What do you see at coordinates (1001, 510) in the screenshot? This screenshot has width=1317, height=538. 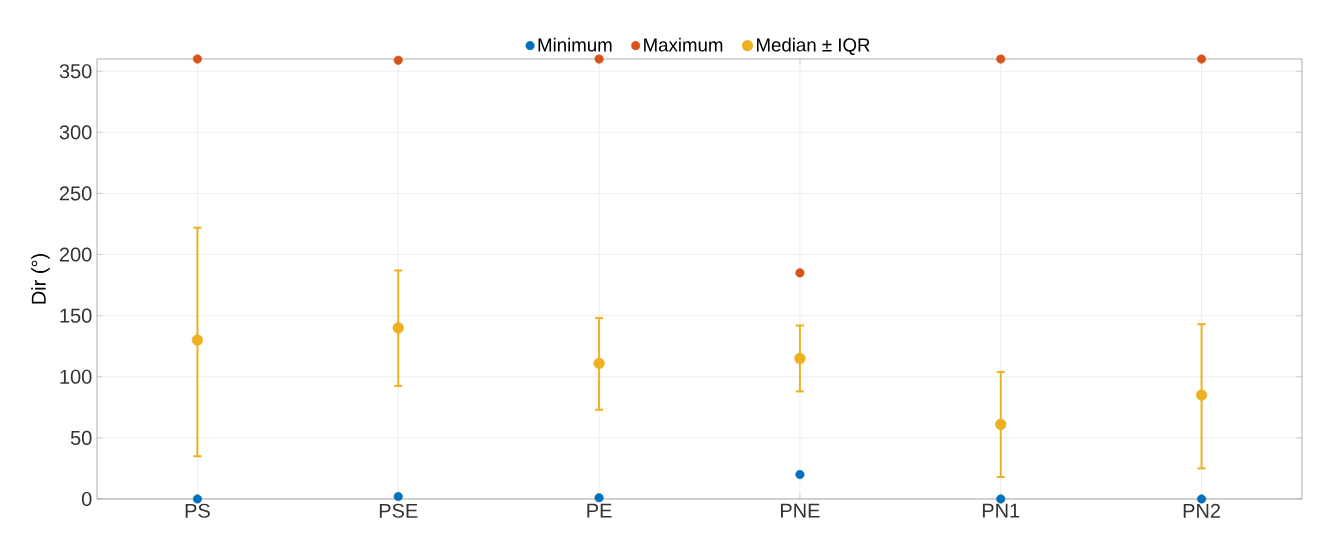 I see `x-tick-label: PN1` at bounding box center [1001, 510].